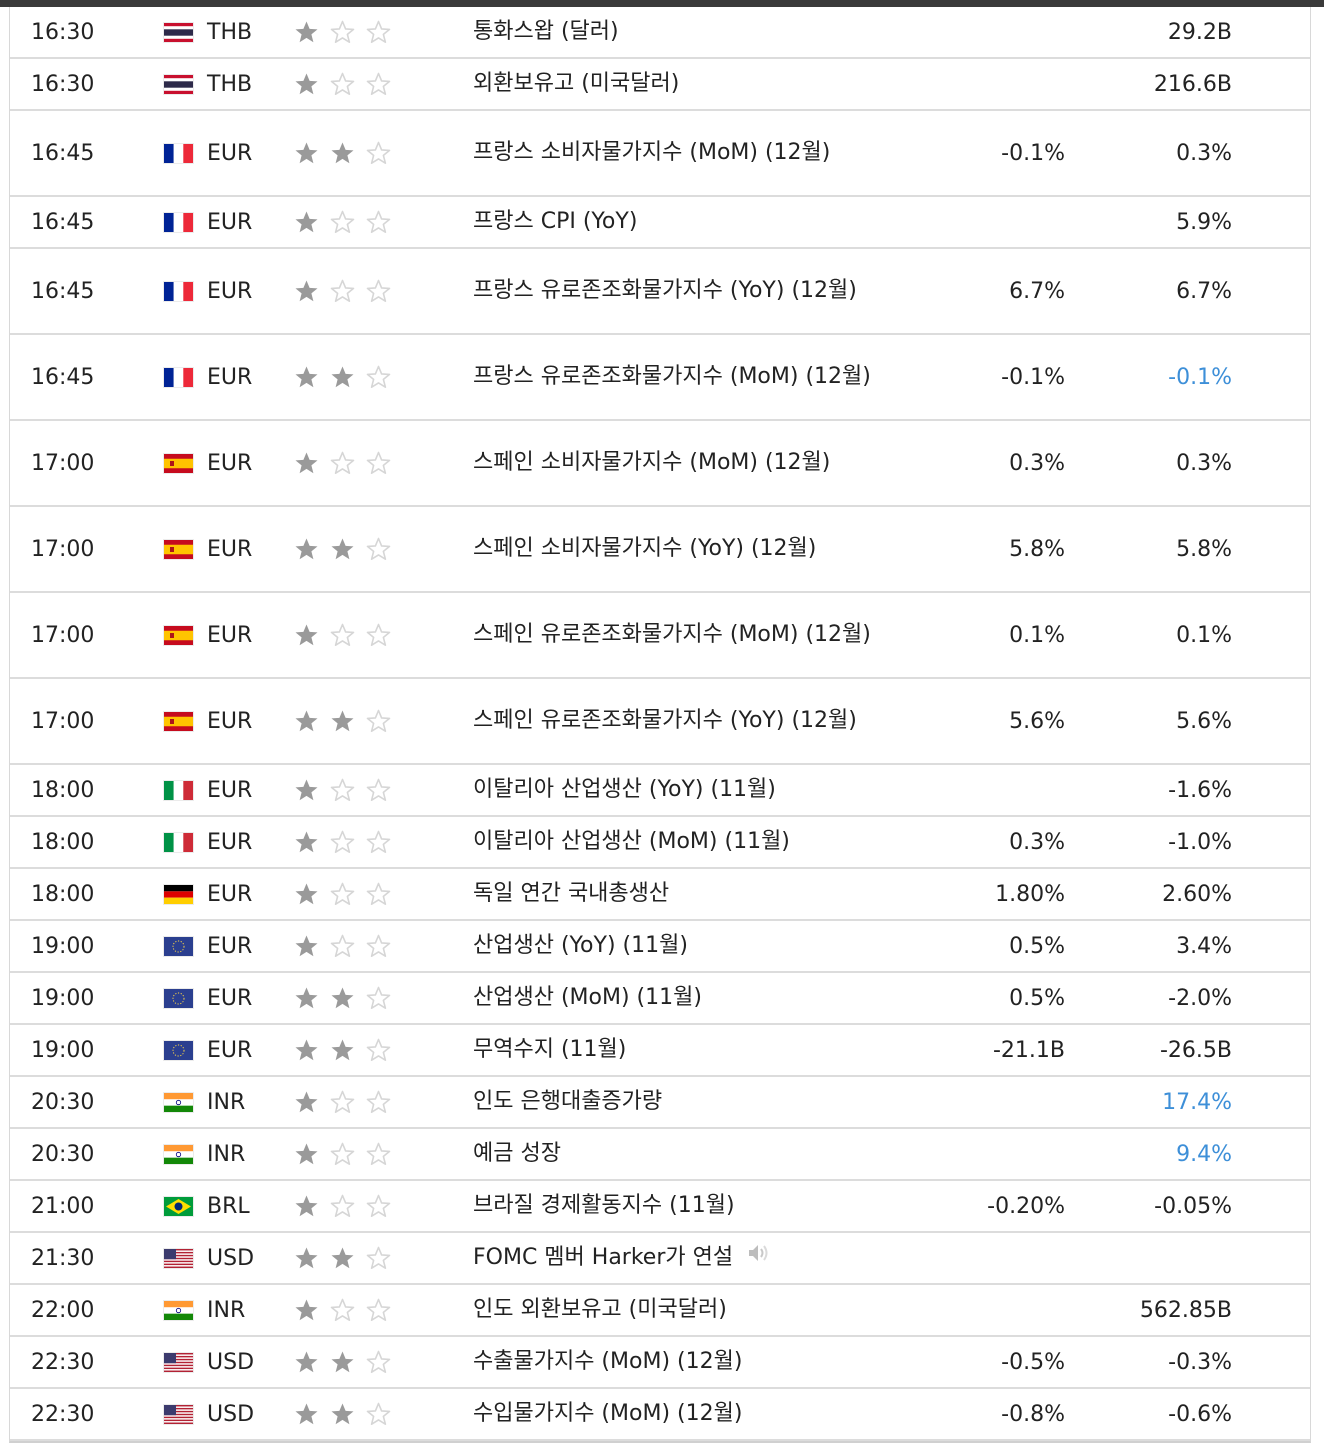 This screenshot has height=1448, width=1324. I want to click on table-row: 20:30 INR 인도 은행대출증가량 17.4%, so click(660, 1103).